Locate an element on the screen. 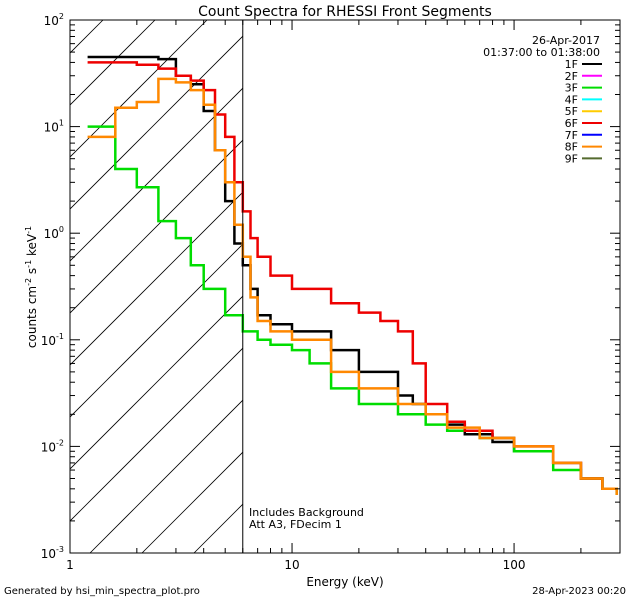  y-axis-label: counts cm-2 s-1 keV-1 is located at coordinates (31, 287).